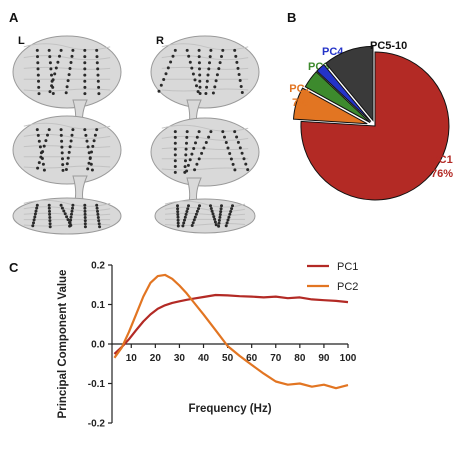 The height and width of the screenshot is (449, 474). What do you see at coordinates (337, 97) in the screenshot?
I see `pie-slice-pc3` at bounding box center [337, 97].